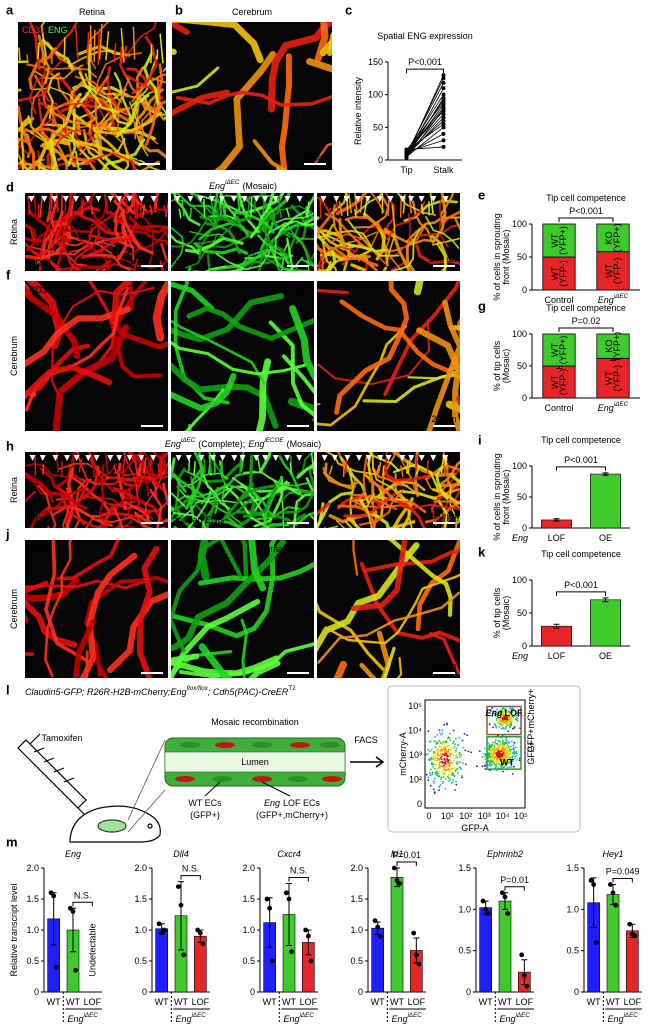 This screenshot has width=650, height=1030. I want to click on y-tick-label: 0.5, so click(140, 961).